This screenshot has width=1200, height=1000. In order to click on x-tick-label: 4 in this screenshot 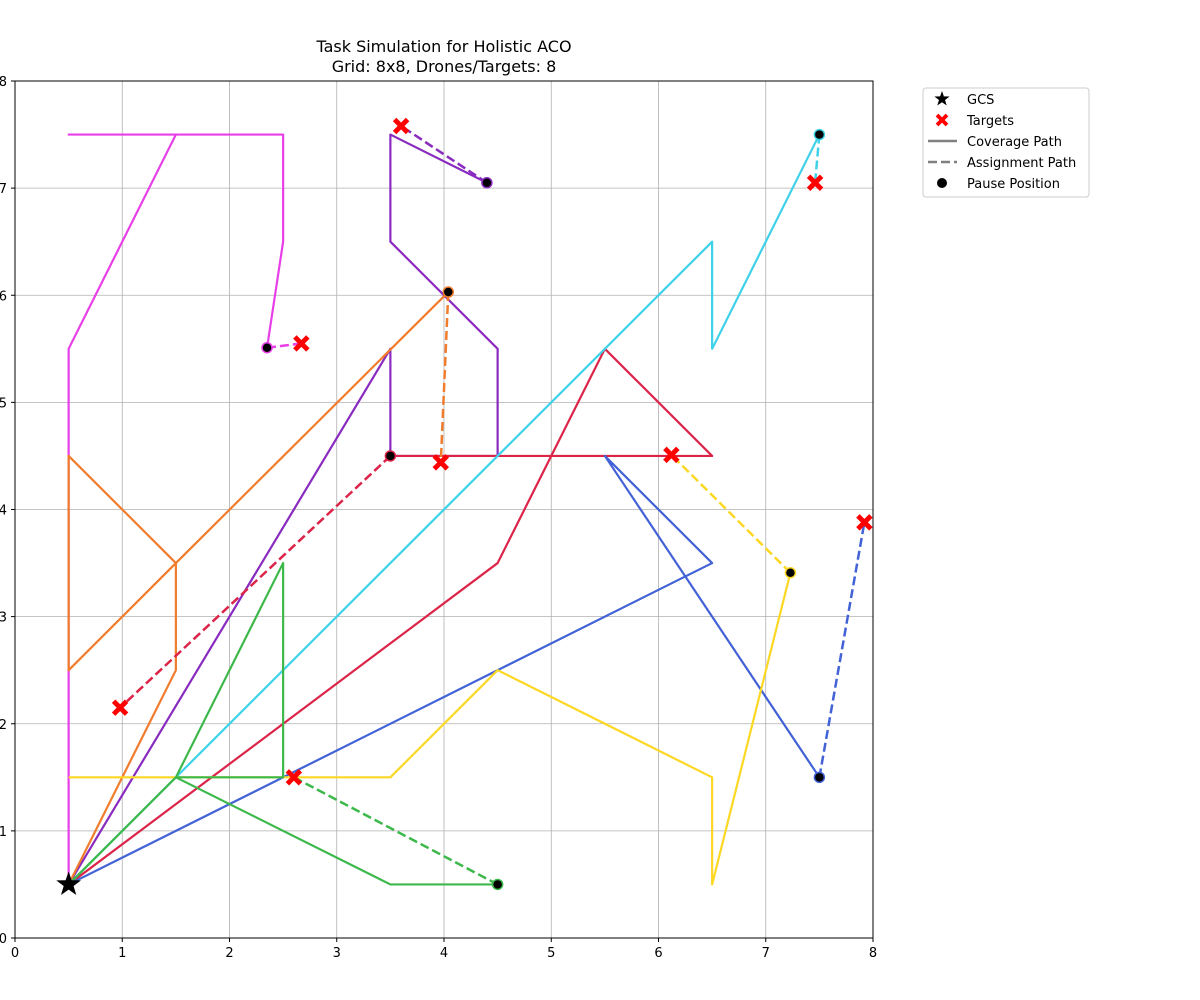, I will do `click(444, 953)`.